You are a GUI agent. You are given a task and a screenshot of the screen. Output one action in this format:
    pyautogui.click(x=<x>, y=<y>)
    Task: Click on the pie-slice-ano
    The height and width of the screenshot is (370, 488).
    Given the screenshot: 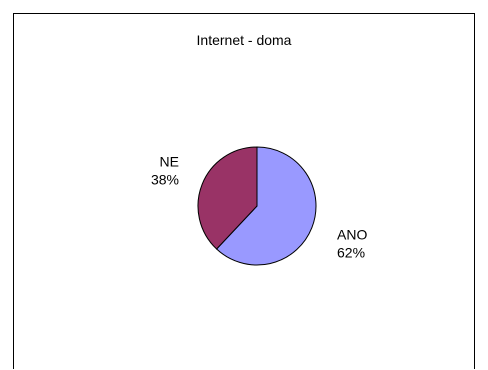 What is the action you would take?
    pyautogui.click(x=266, y=206)
    